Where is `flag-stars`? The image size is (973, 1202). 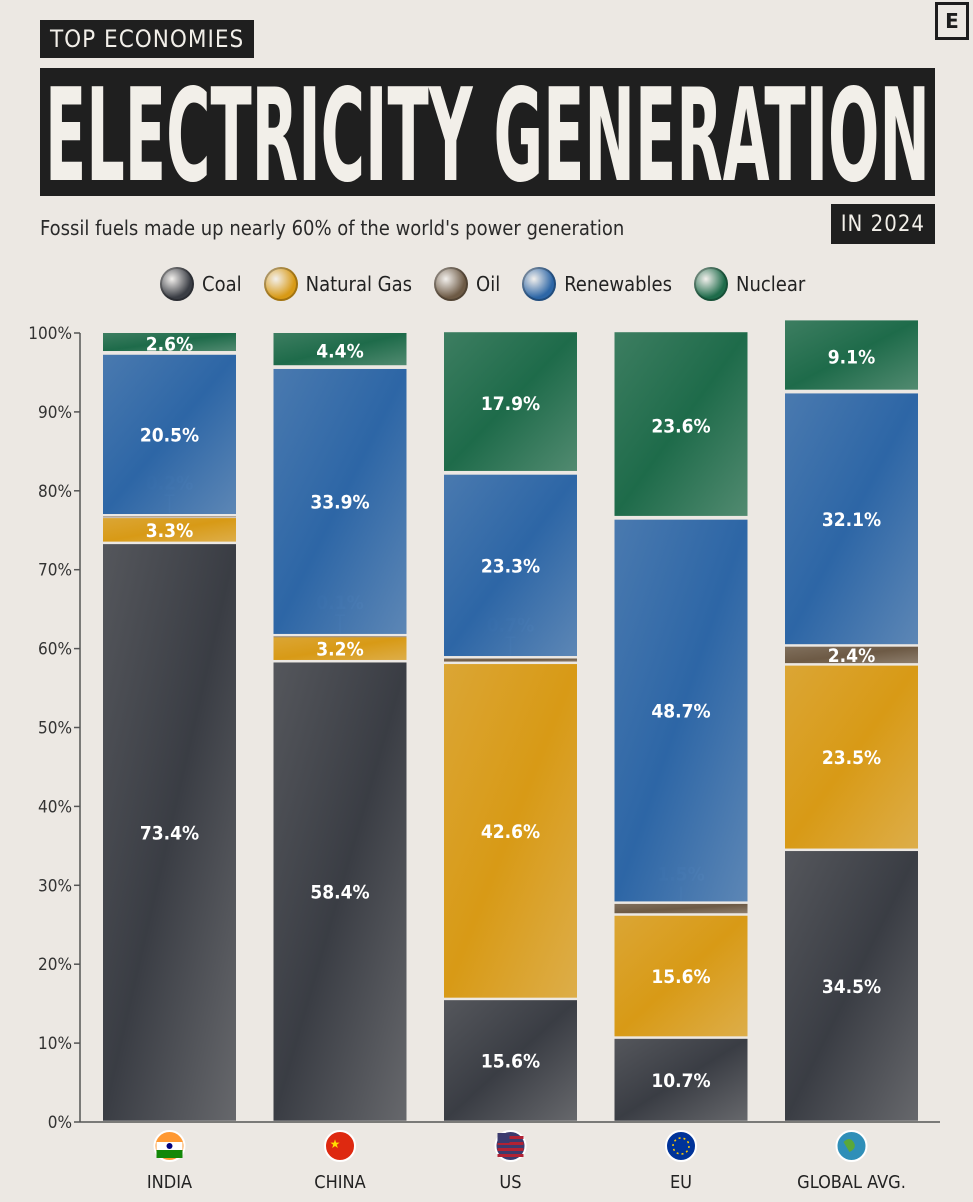 flag-stars is located at coordinates (681, 1146).